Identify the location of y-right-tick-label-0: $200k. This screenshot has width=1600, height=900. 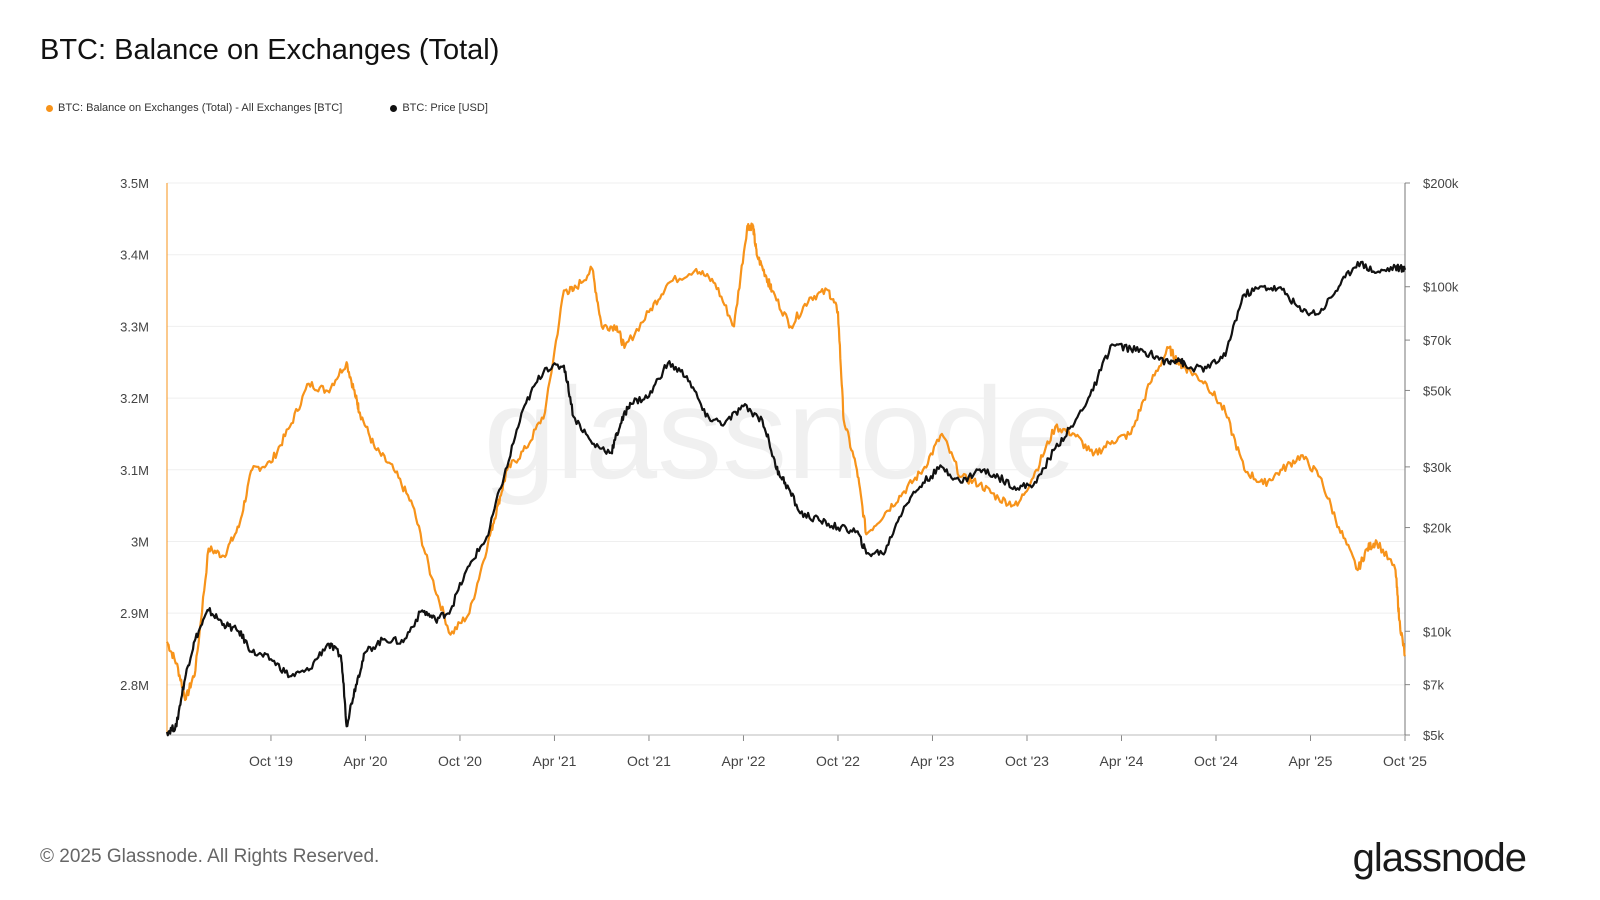
(1441, 183).